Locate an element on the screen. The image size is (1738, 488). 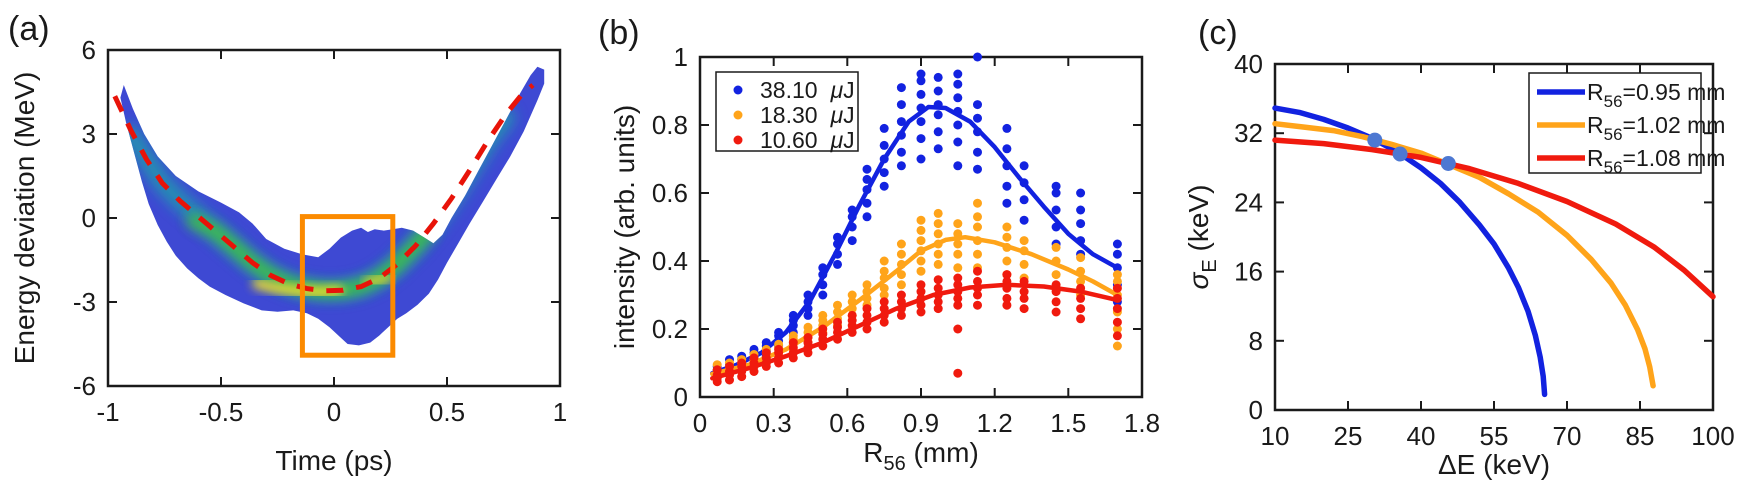
x-tick-label: 0 is located at coordinates (700, 423).